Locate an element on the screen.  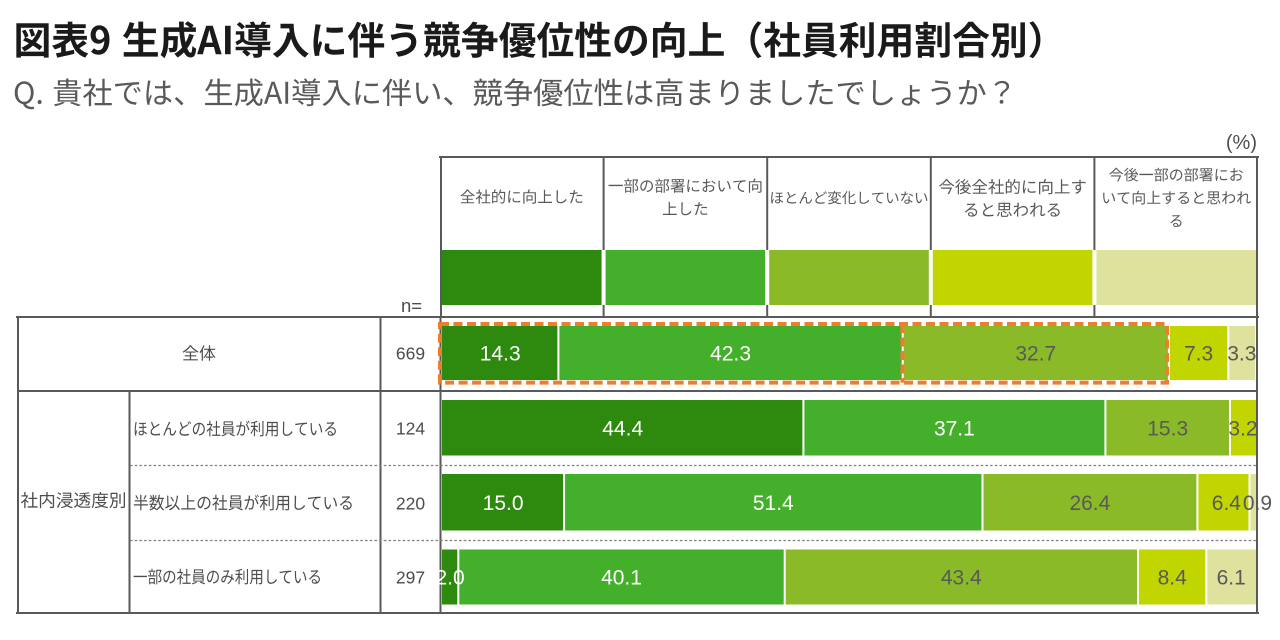
svg-text: 42.3 is located at coordinates (730, 354).